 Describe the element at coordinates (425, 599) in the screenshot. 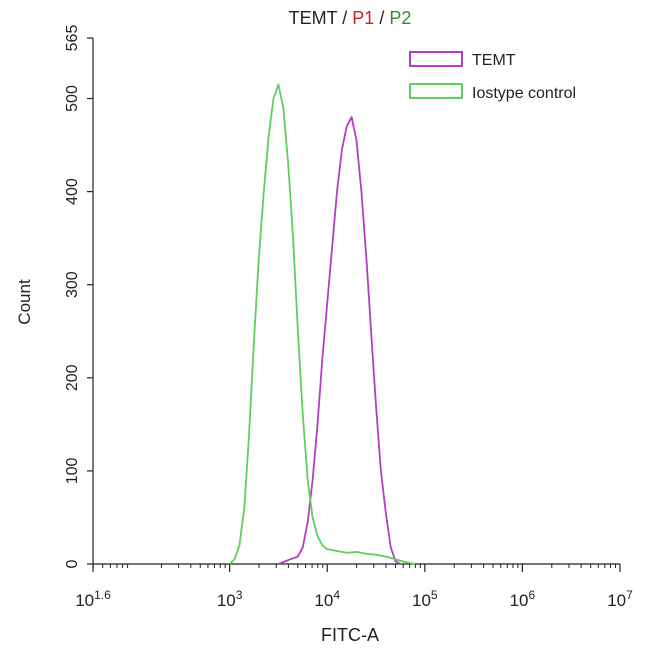

I see `x-tick-label: 10⁵` at that location.